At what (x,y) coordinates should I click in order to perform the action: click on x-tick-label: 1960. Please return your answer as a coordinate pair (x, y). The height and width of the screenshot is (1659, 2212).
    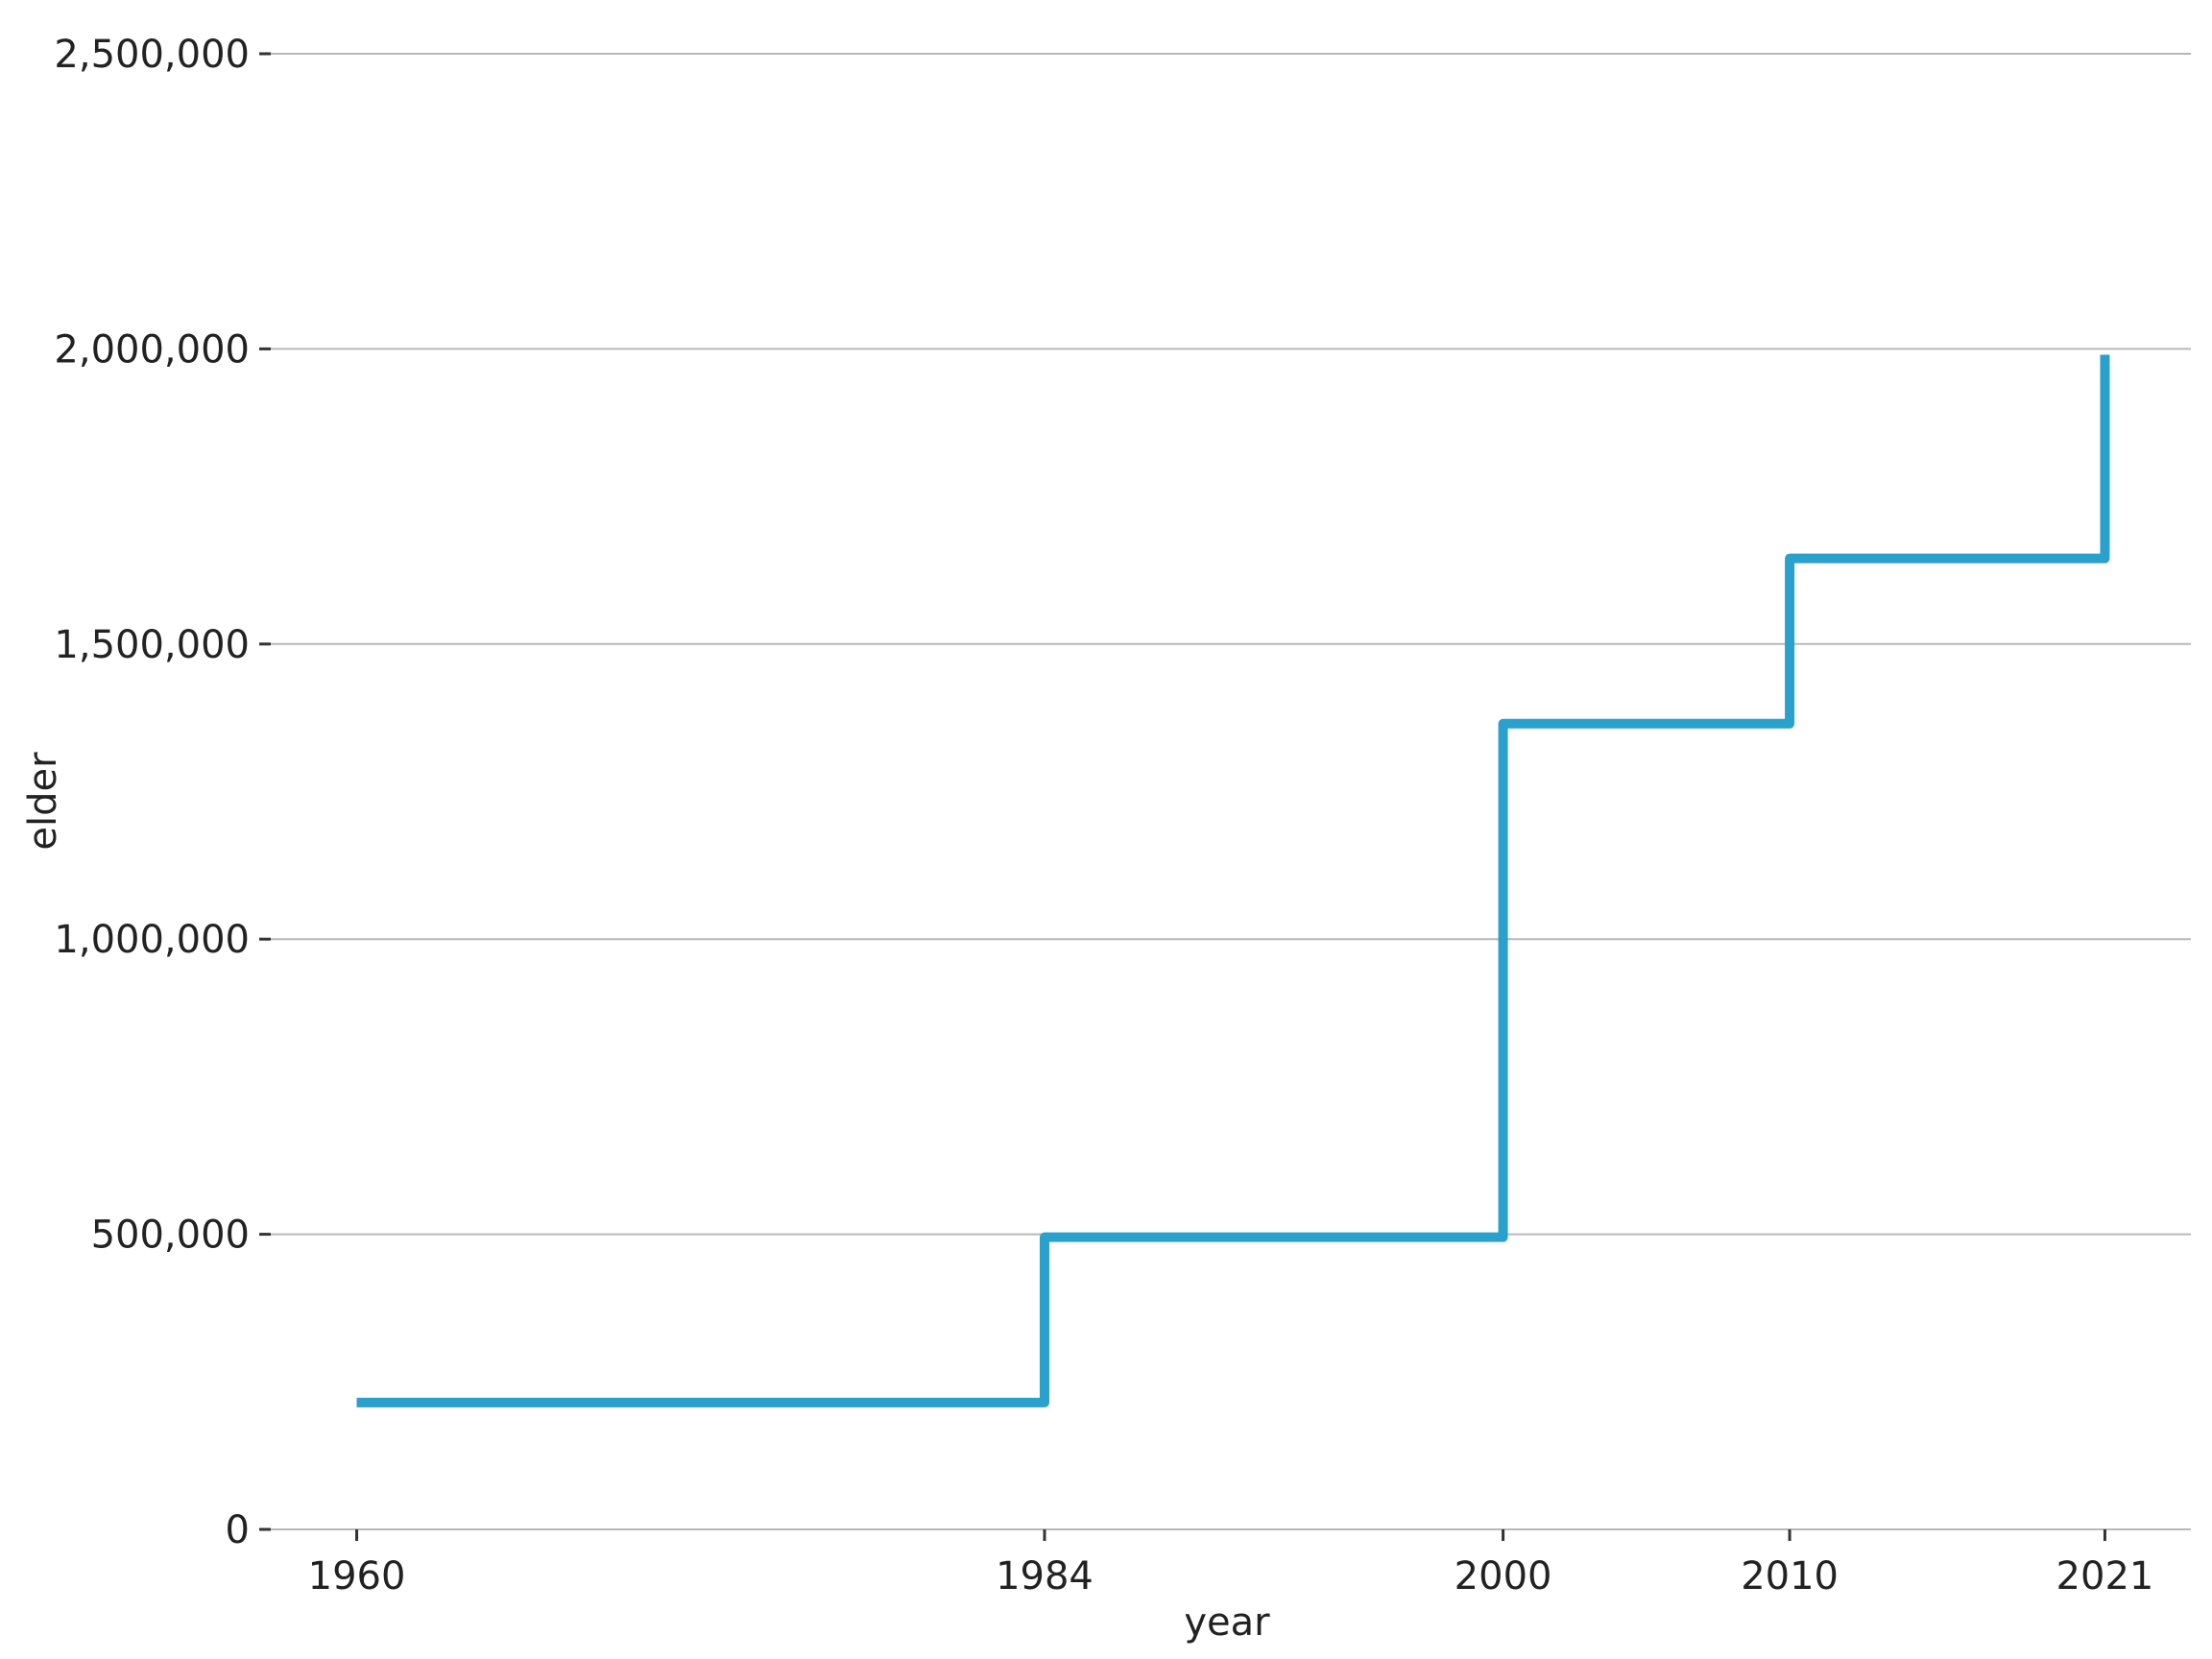
    Looking at the image, I should click on (357, 1576).